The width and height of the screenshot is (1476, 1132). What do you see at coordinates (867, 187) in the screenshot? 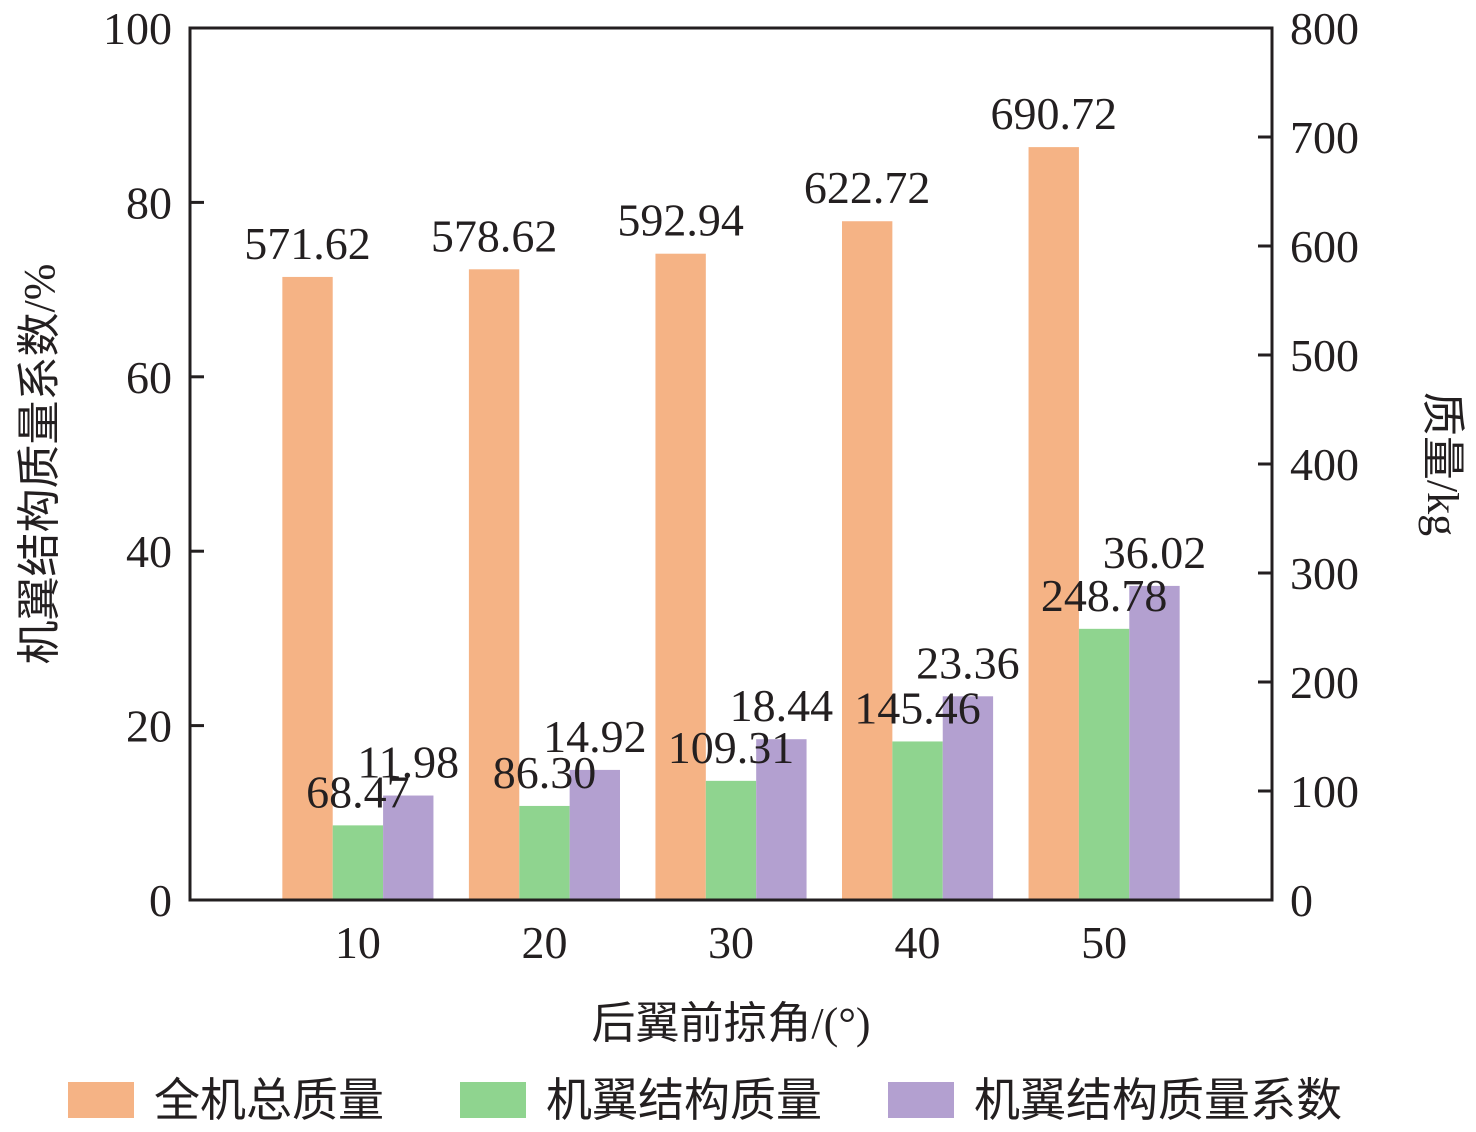
I see `bar-value-label: 622.72` at bounding box center [867, 187].